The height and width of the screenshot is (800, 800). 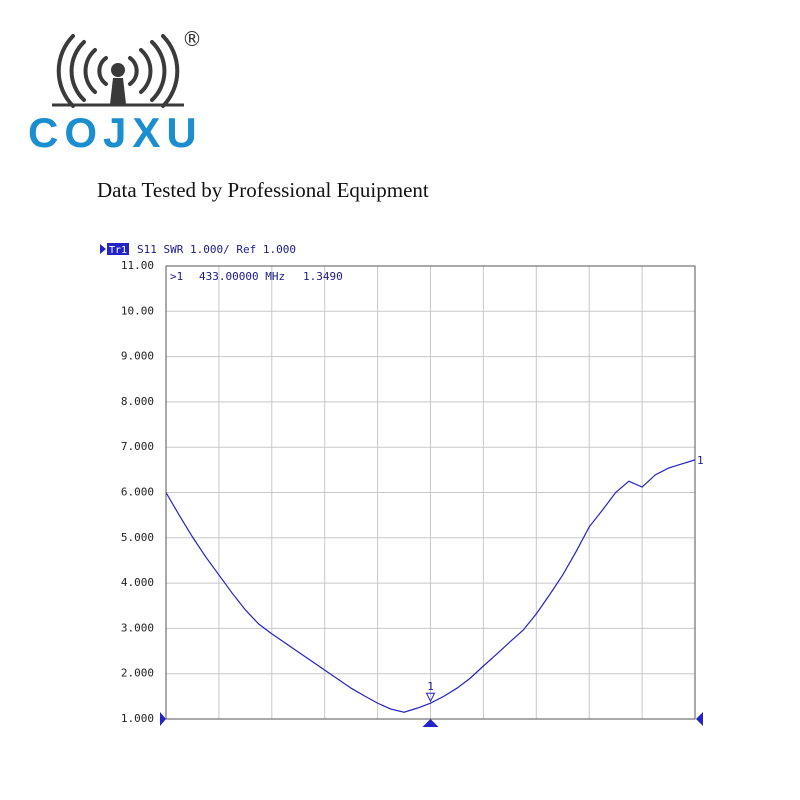 I want to click on center-arrow, so click(x=430, y=723).